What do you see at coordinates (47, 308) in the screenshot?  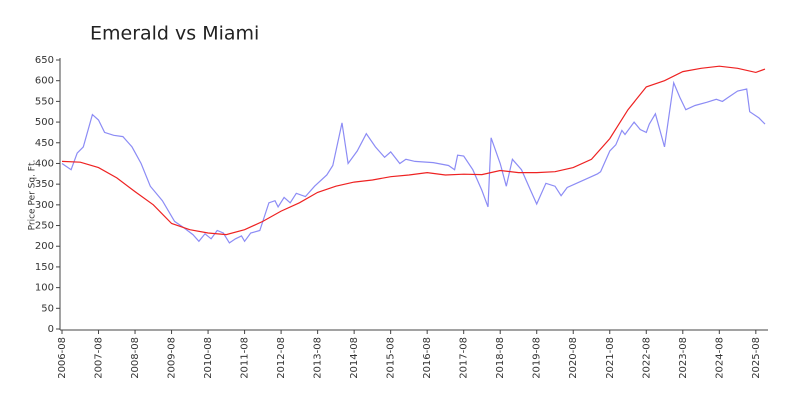 I see `y-tick-label: 50` at bounding box center [47, 308].